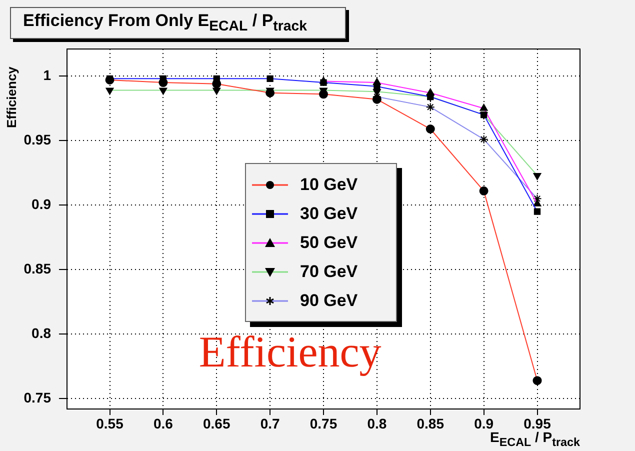 This screenshot has width=635, height=451. What do you see at coordinates (110, 423) in the screenshot?
I see `x-tick-label: 0.55` at bounding box center [110, 423].